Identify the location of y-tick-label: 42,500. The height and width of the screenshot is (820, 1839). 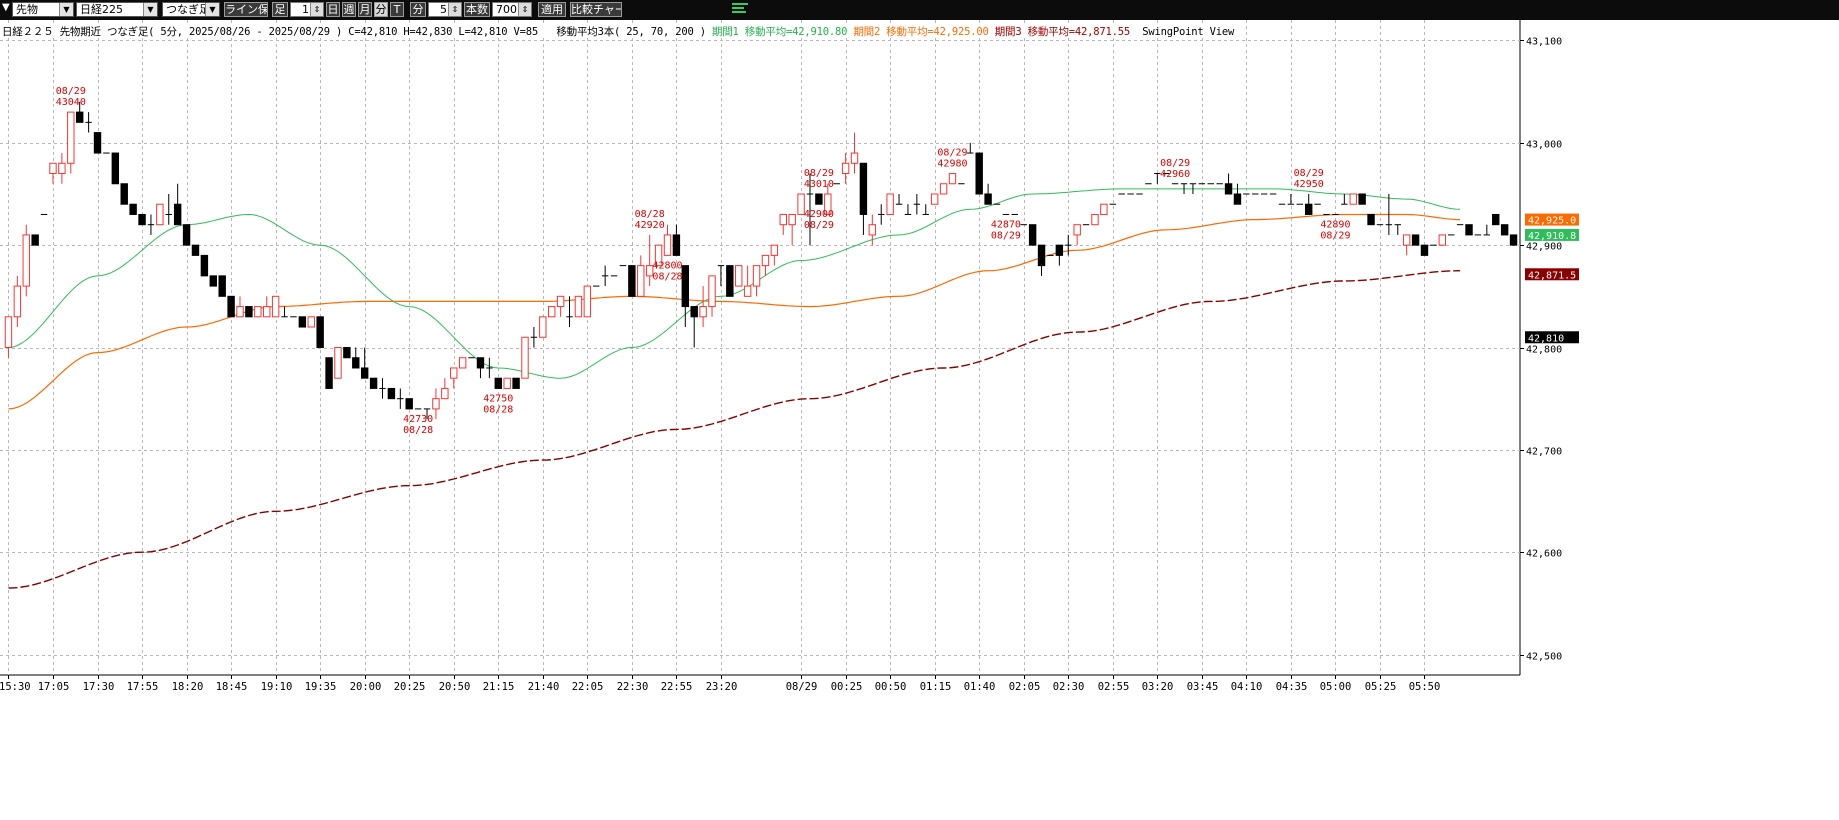
(1544, 657).